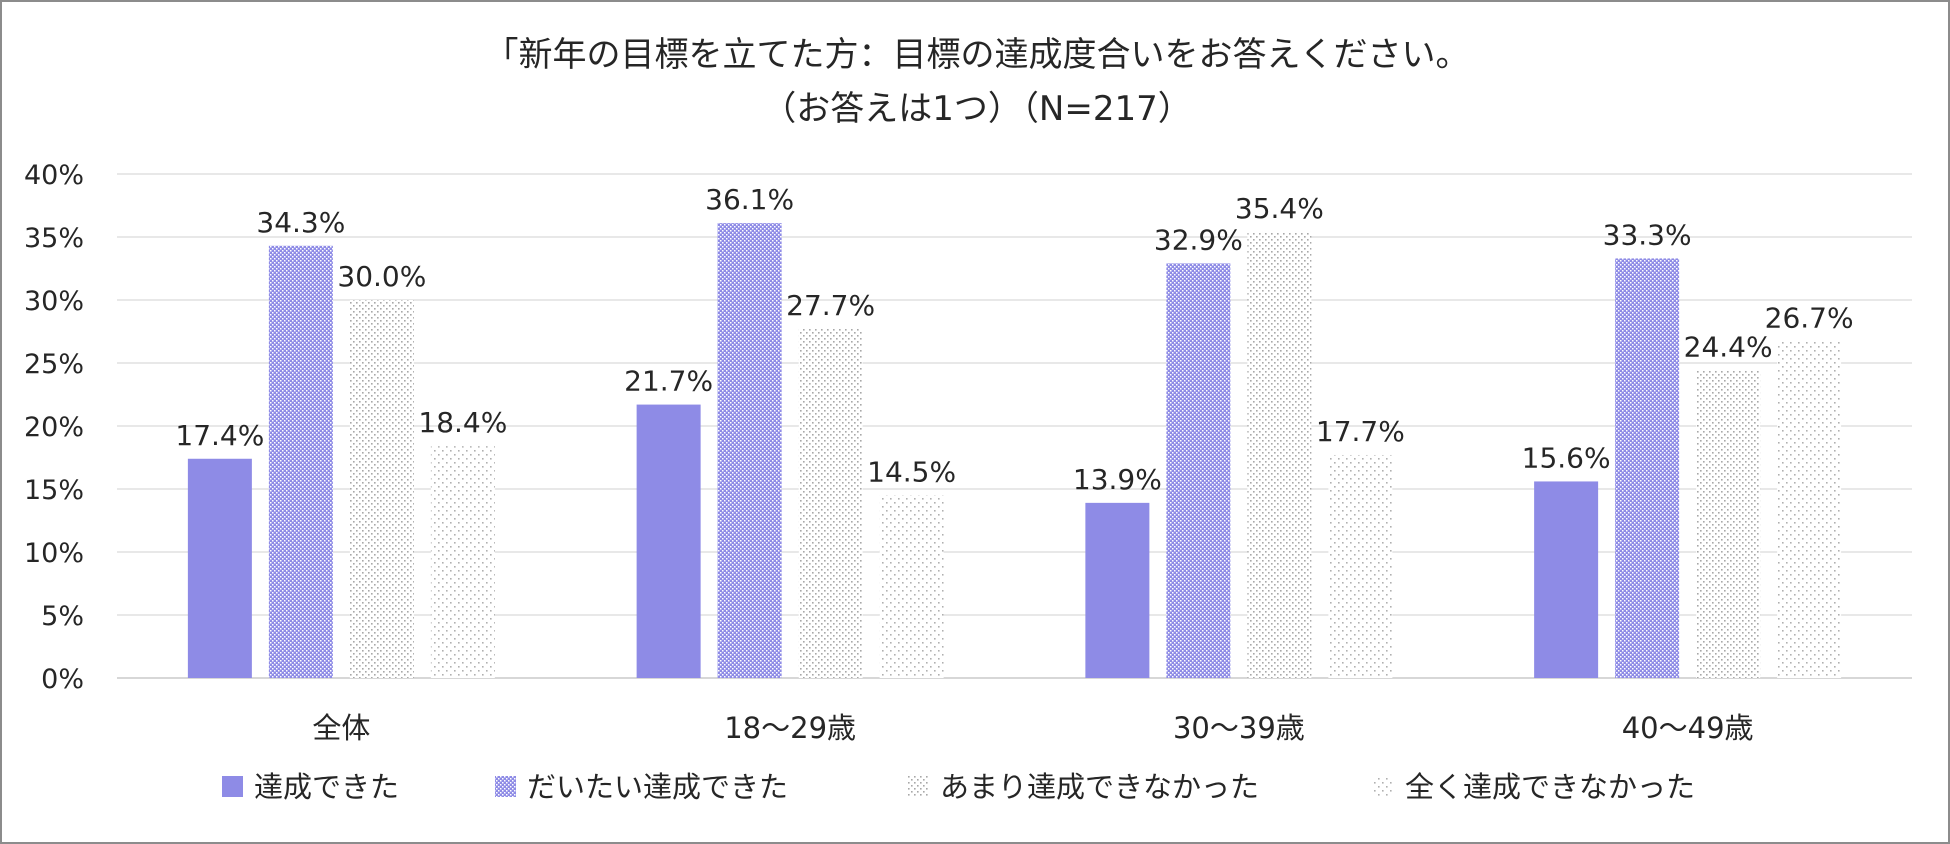 The image size is (1950, 844). What do you see at coordinates (657, 787) in the screenshot?
I see `legend-label: だいたい達成できた` at bounding box center [657, 787].